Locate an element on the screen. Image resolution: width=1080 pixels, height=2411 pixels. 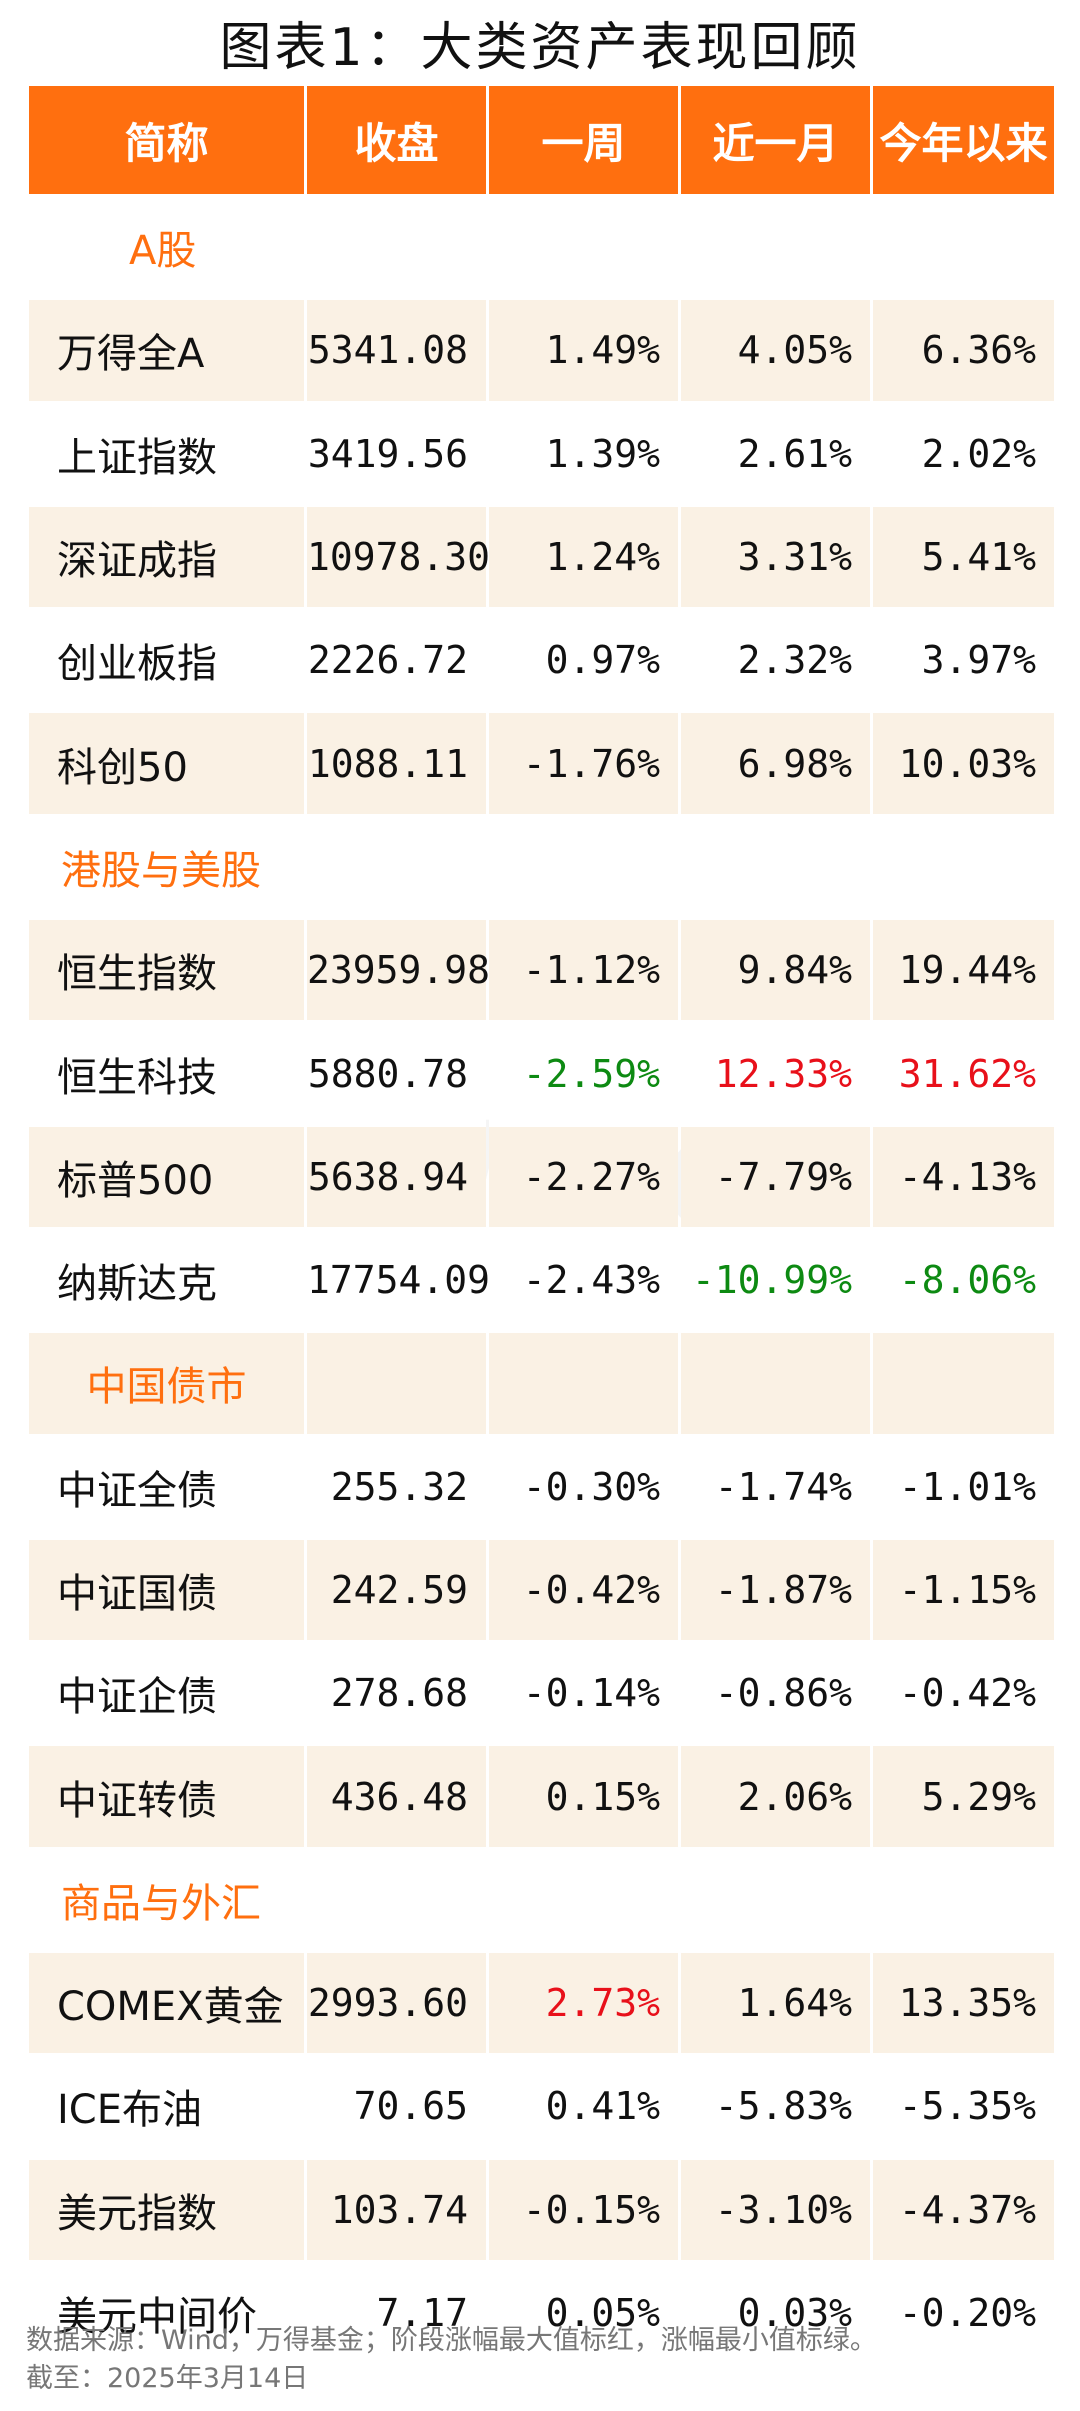
table-row: 上证指数 3419.56 1.39% 2.61% 2.02% is located at coordinates (541, 452).